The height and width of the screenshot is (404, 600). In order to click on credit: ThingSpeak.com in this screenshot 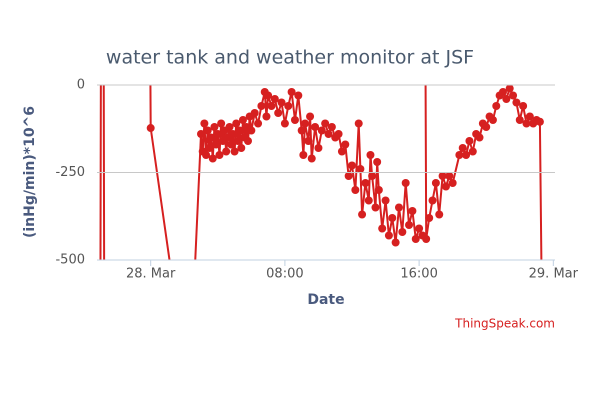, I will do `click(504, 324)`.